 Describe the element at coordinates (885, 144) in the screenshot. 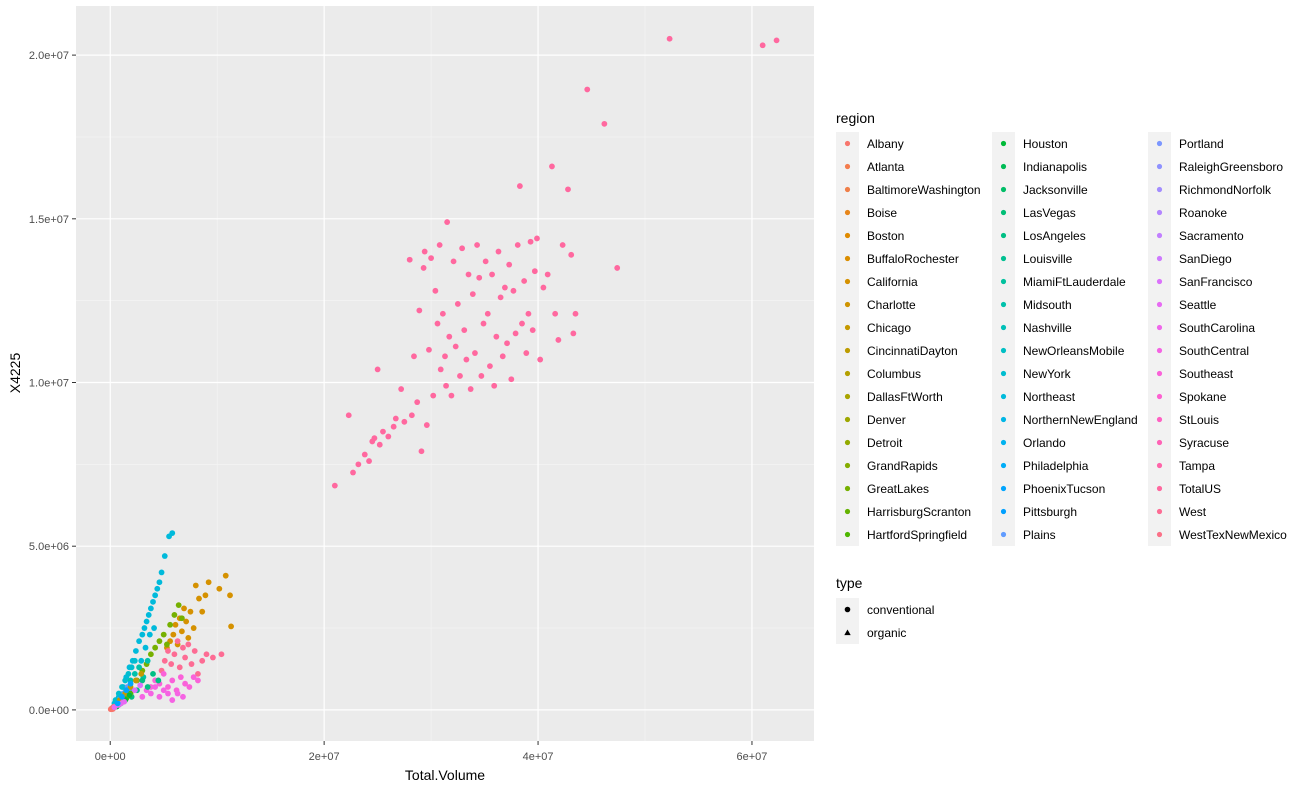

I see `legend-label: Albany` at that location.